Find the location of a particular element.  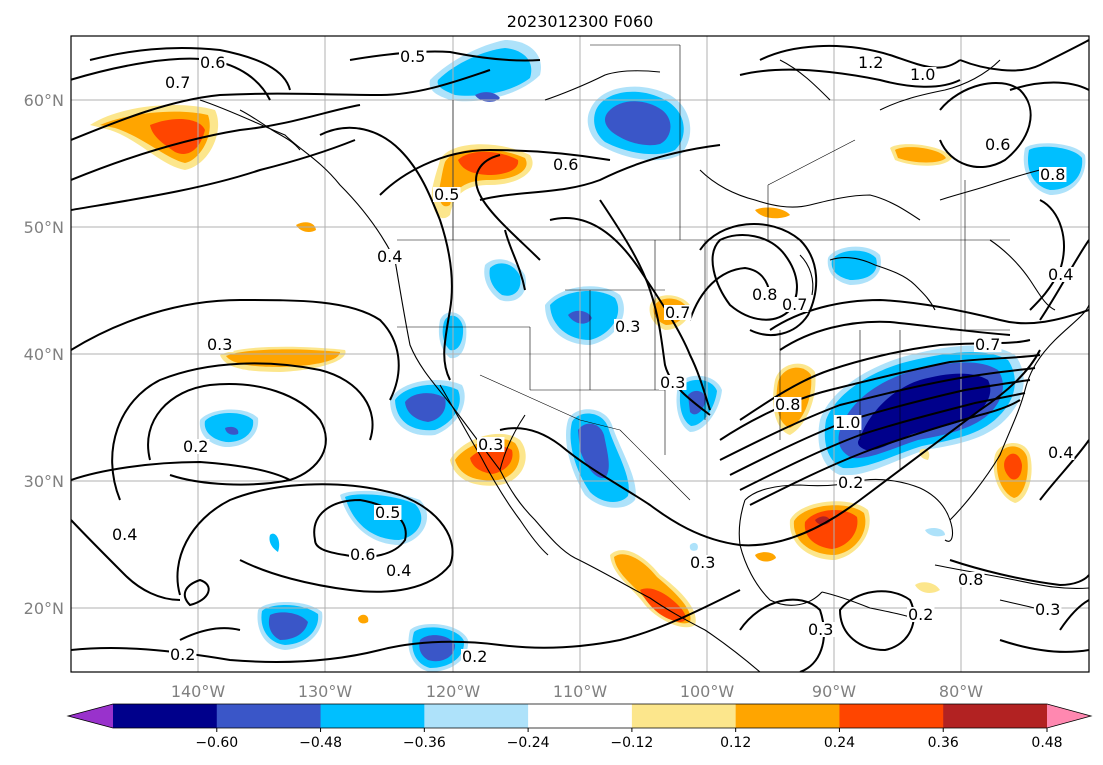

contour-label: 0.5 is located at coordinates (387, 512).